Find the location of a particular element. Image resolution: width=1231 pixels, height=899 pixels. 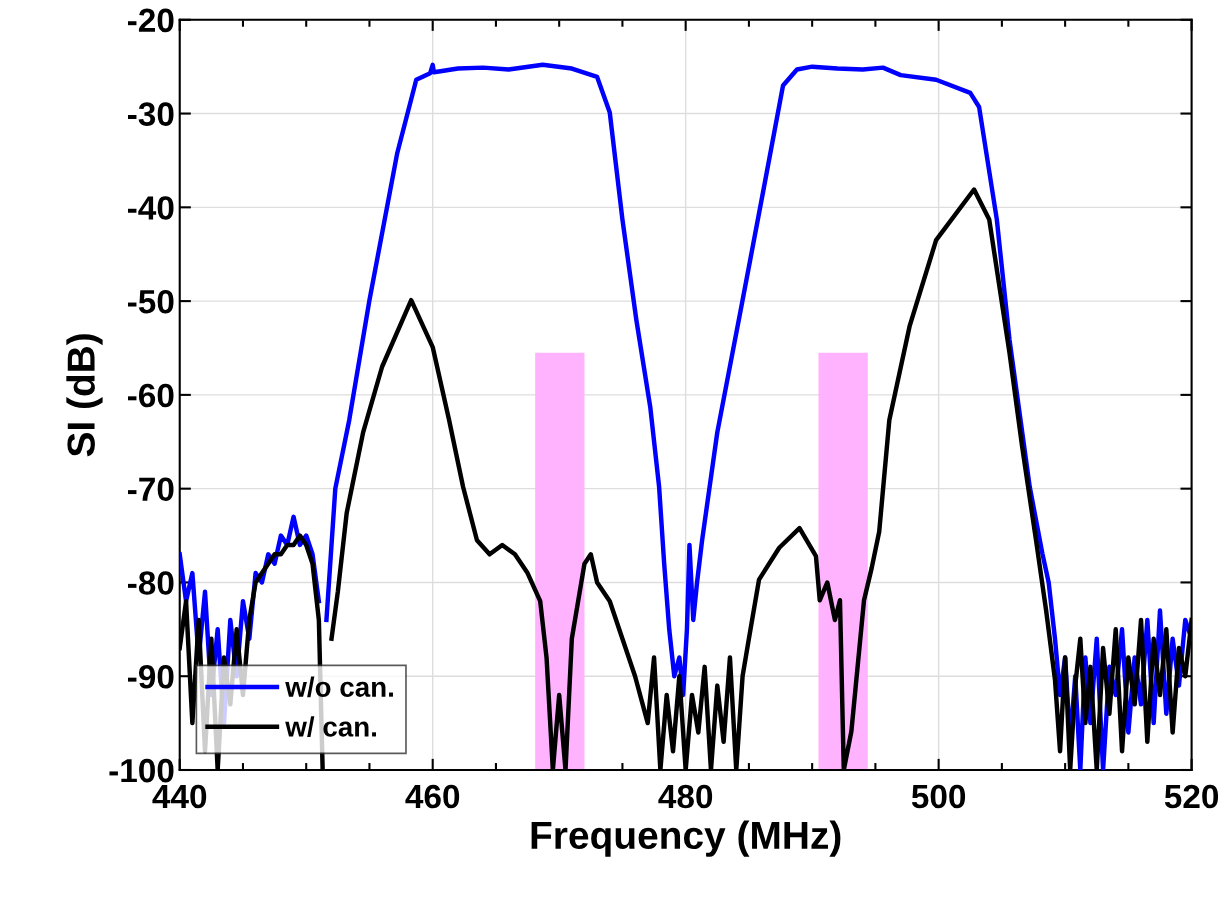

y-tick-label: -70 is located at coordinates (151, 489).